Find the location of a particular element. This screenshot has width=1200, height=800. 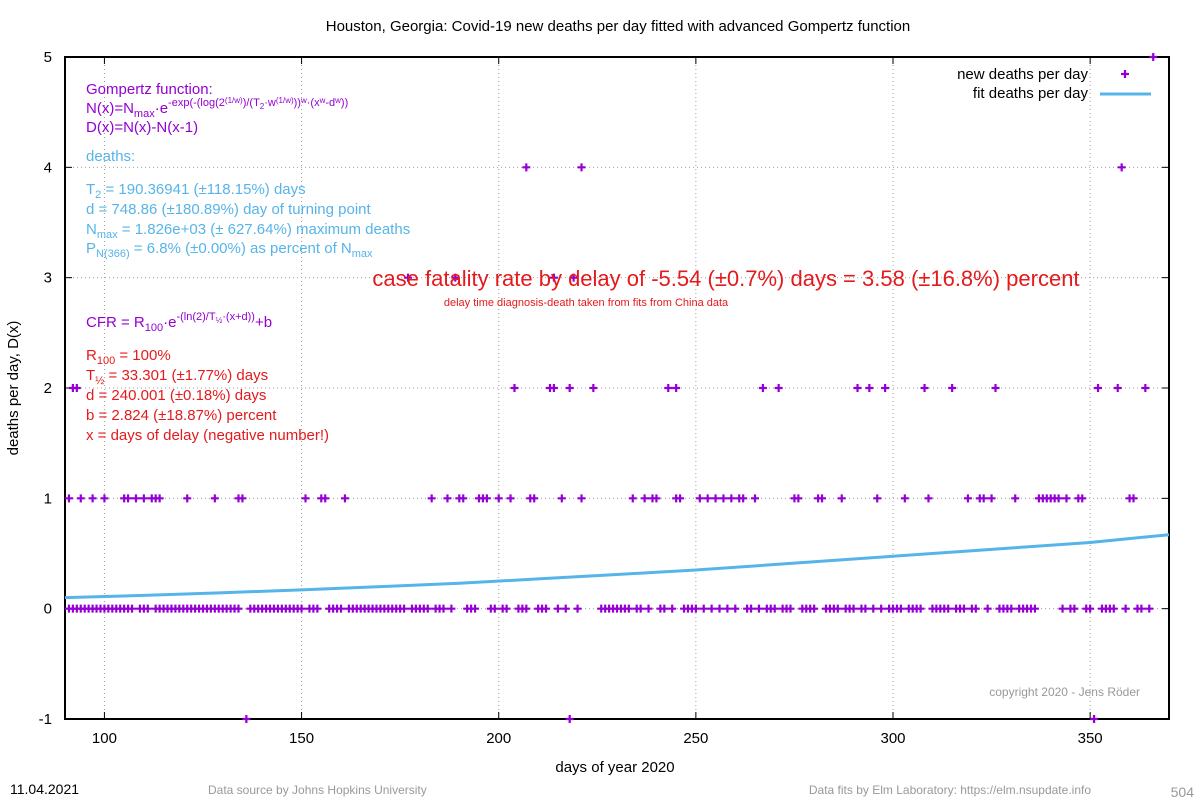

x-tick-label: 100 is located at coordinates (104, 738).